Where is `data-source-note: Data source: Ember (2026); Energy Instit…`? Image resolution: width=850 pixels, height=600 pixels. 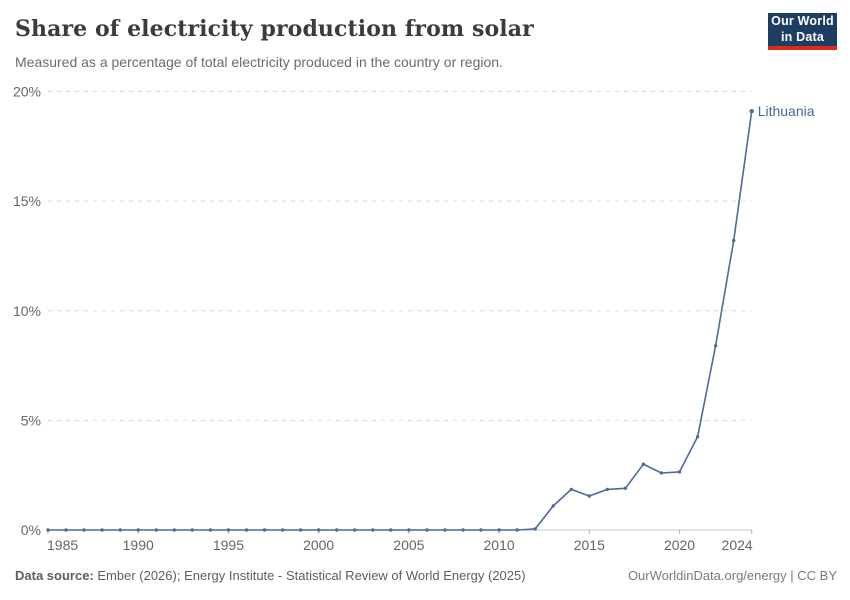 data-source-note: Data source: Ember (2026); Energy Instit… is located at coordinates (270, 575).